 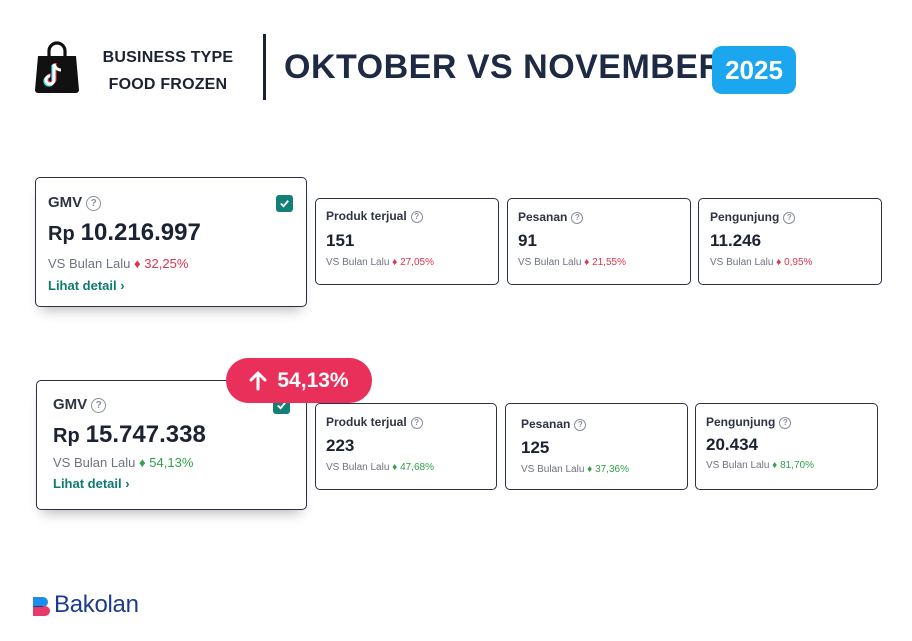 What do you see at coordinates (57, 67) in the screenshot?
I see `tiktok-shop-bag-icon` at bounding box center [57, 67].